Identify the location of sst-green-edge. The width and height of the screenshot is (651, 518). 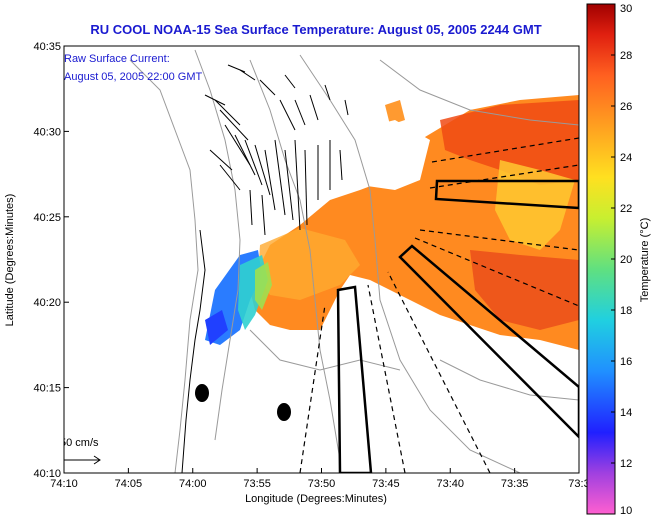
(263, 286).